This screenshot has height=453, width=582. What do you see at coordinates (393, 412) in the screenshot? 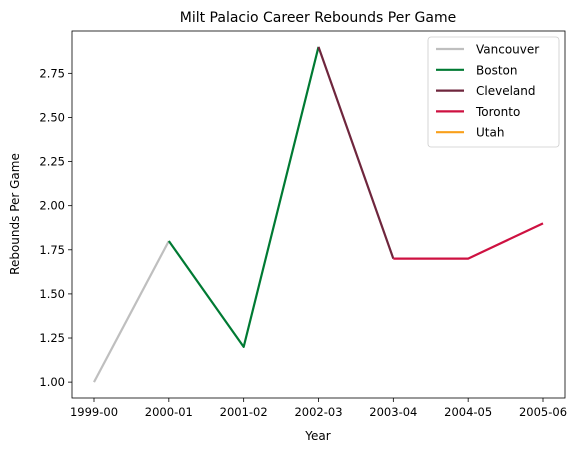
I see `x-tick-label: 2003-04` at bounding box center [393, 412].